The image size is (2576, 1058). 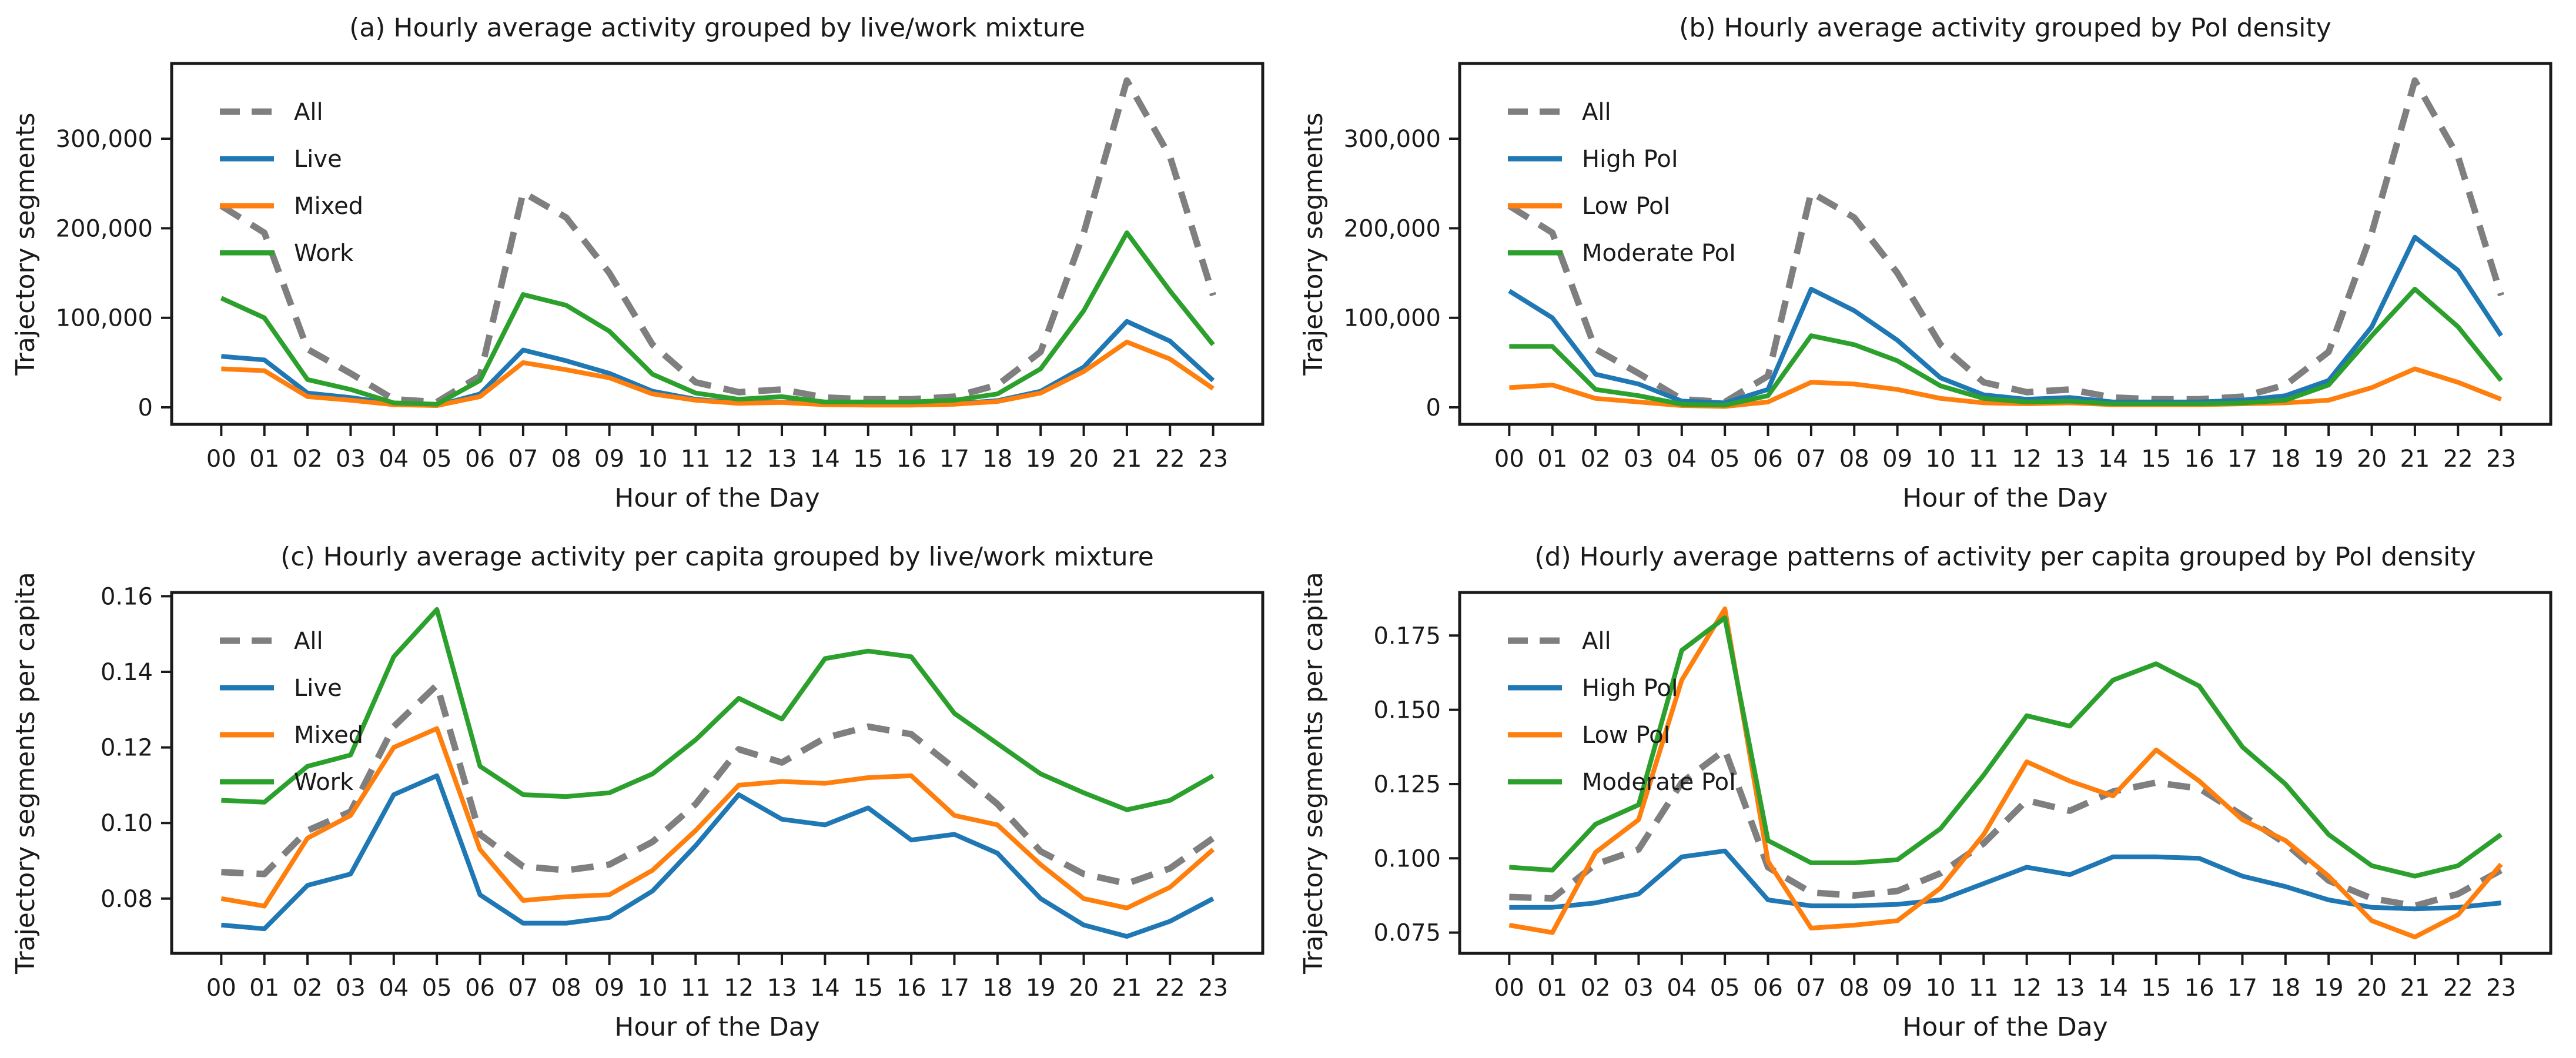 I want to click on y-tick-label: 0.175, so click(x=1407, y=635).